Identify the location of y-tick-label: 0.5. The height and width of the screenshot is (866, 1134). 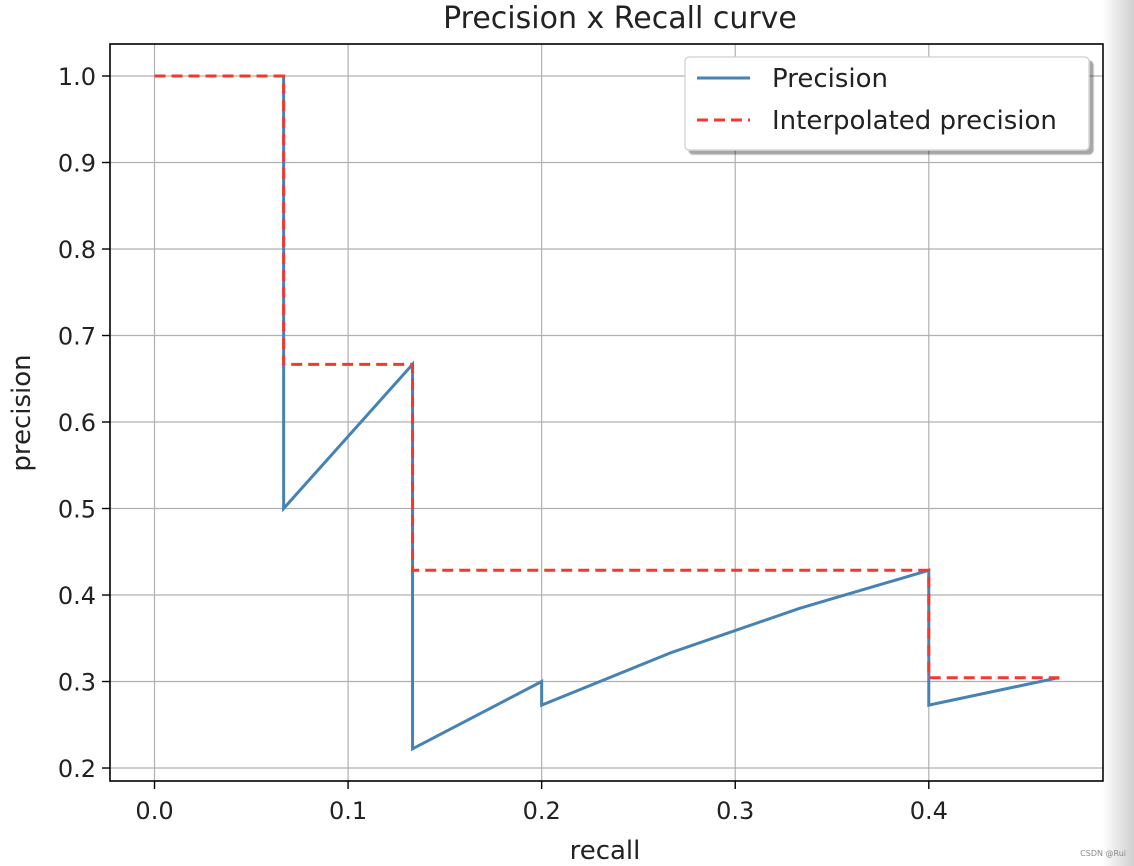
(77, 510).